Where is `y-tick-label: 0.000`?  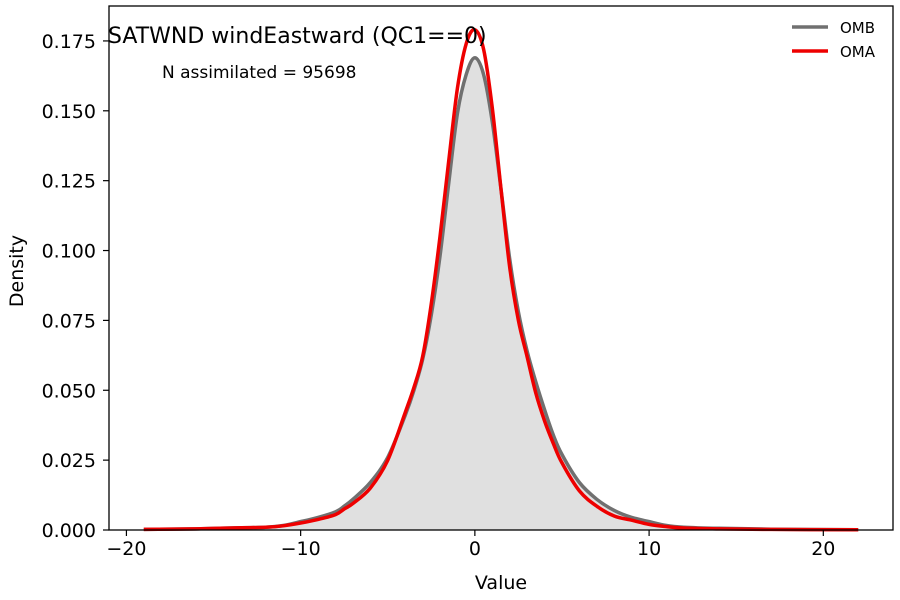 y-tick-label: 0.000 is located at coordinates (69, 531).